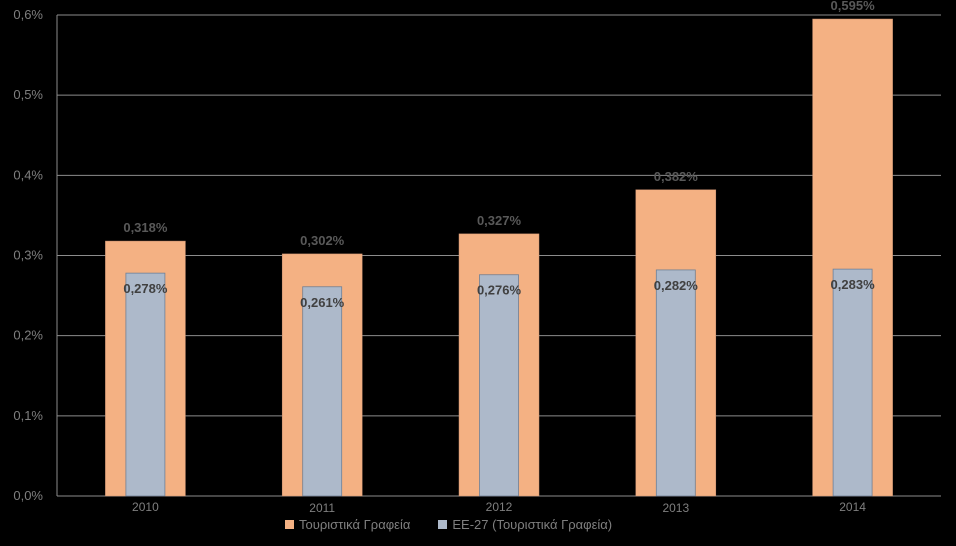  I want to click on data-label-series-2: 0,261%, so click(322, 302).